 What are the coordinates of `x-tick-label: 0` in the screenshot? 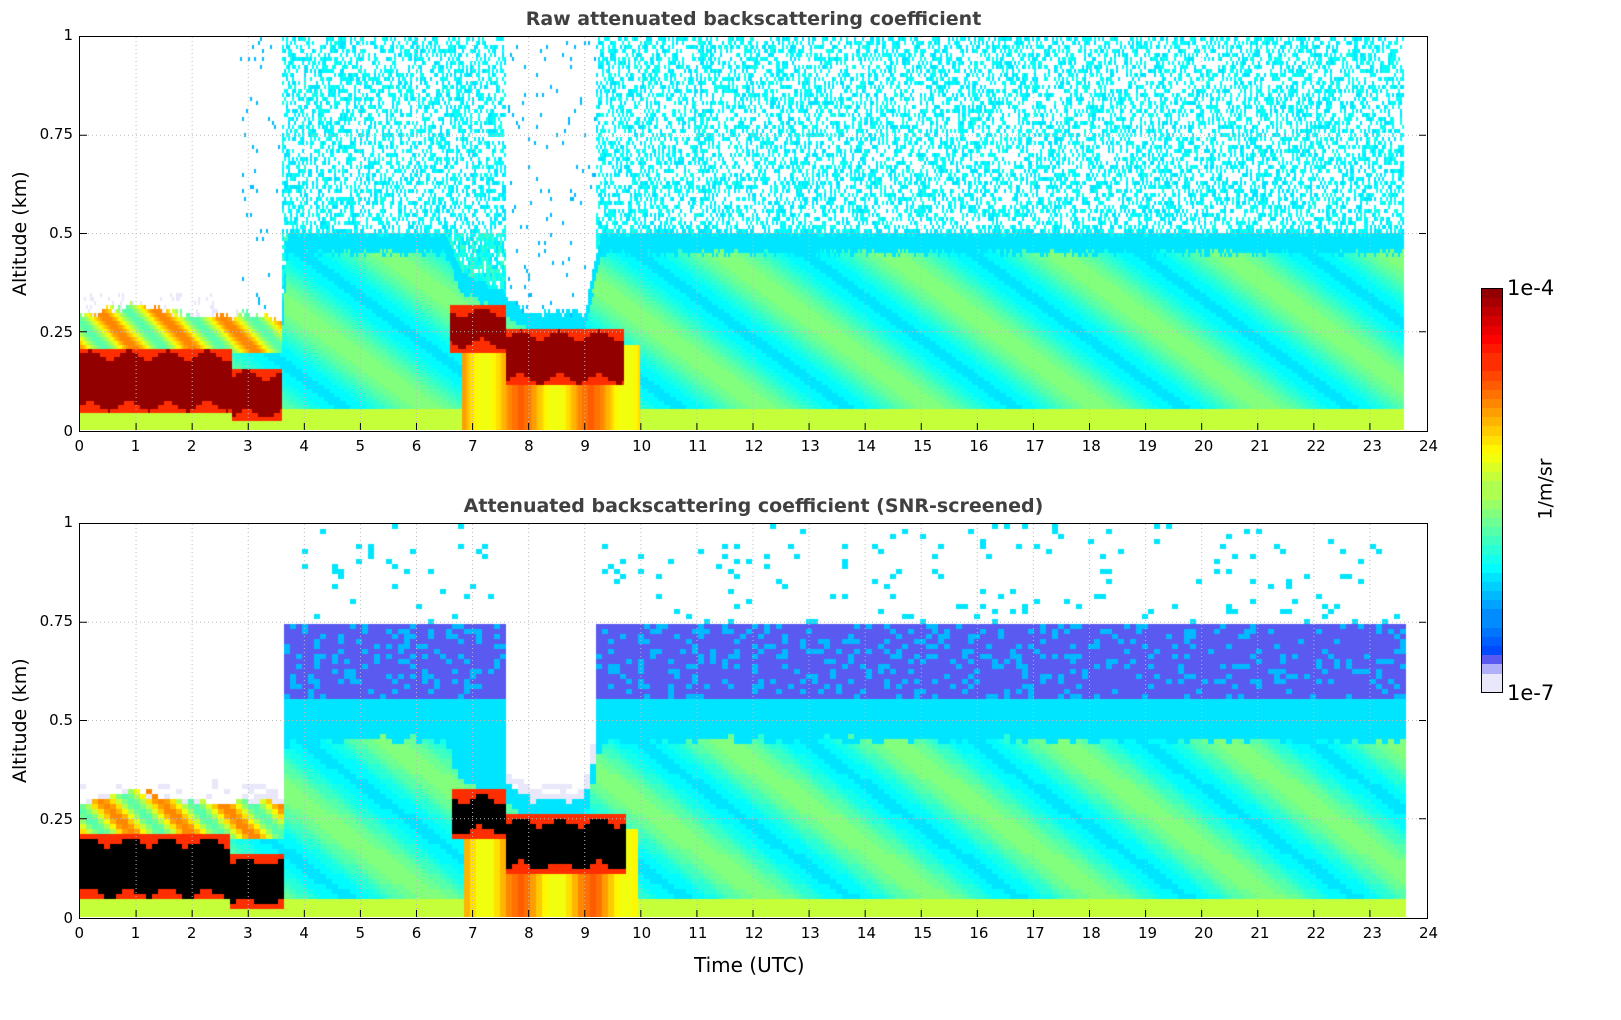 It's located at (79, 933).